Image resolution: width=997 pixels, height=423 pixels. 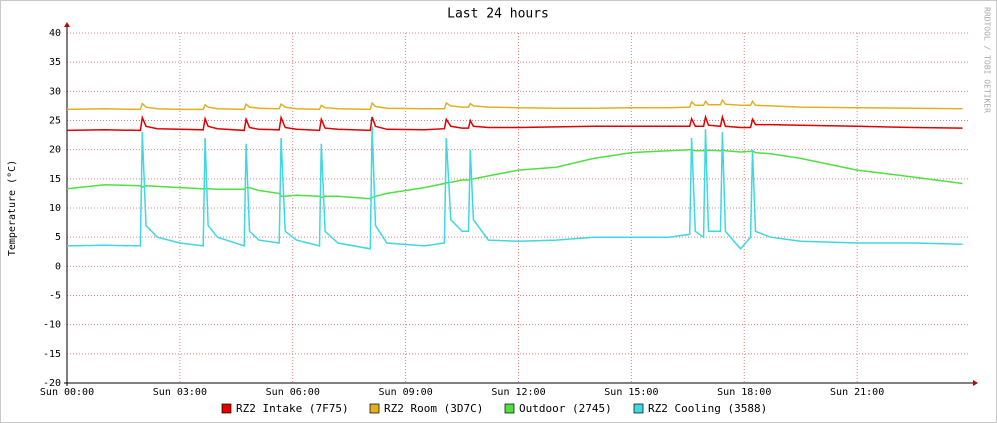 What do you see at coordinates (58, 266) in the screenshot?
I see `y-tick-label: 0` at bounding box center [58, 266].